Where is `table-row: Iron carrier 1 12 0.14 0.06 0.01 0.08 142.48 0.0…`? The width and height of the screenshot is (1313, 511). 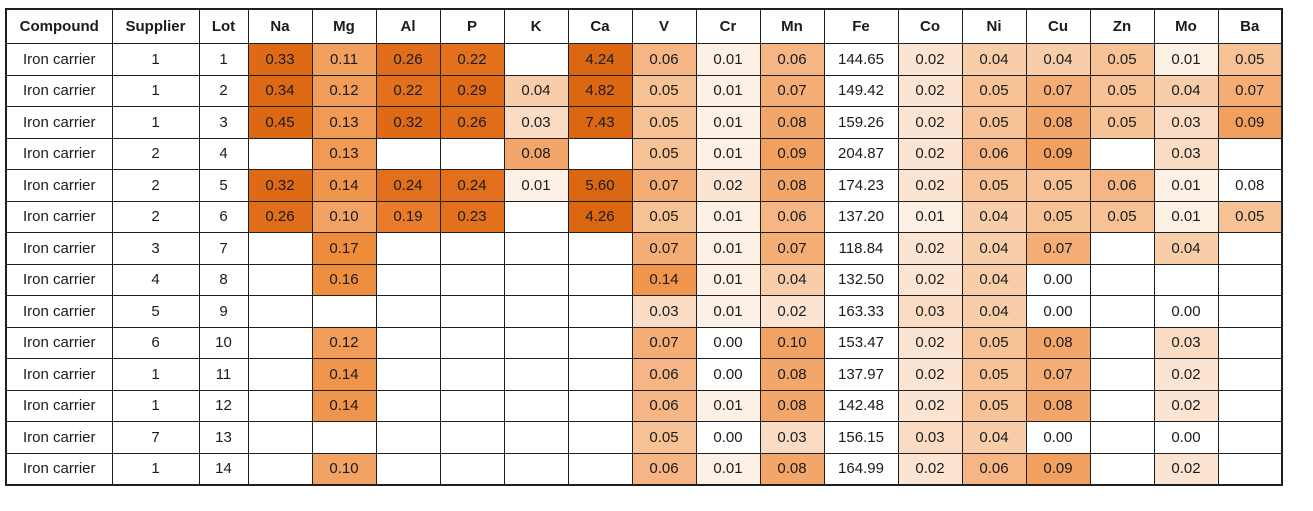 table-row: Iron carrier 1 12 0.14 0.06 0.01 0.08 142.48 0.0… is located at coordinates (644, 405).